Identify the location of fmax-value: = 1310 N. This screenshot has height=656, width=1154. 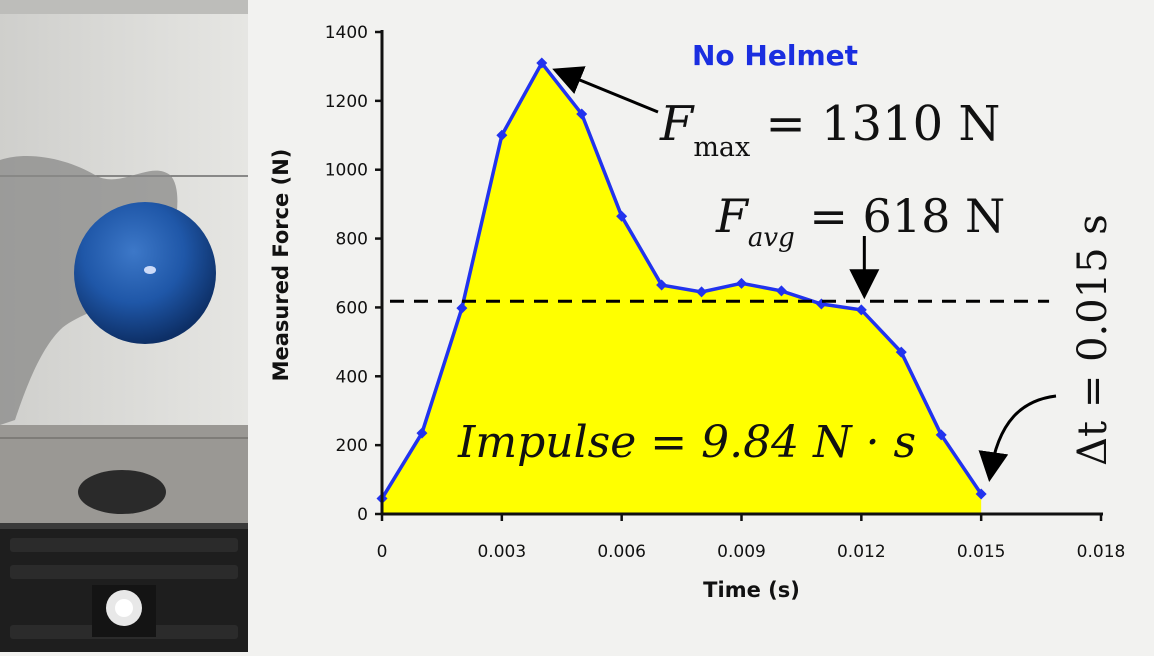
(875, 124).